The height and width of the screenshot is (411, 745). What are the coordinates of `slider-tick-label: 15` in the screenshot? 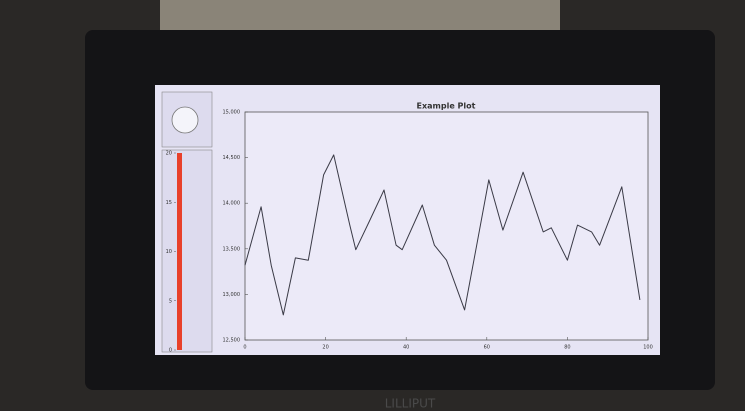 It's located at (169, 203).